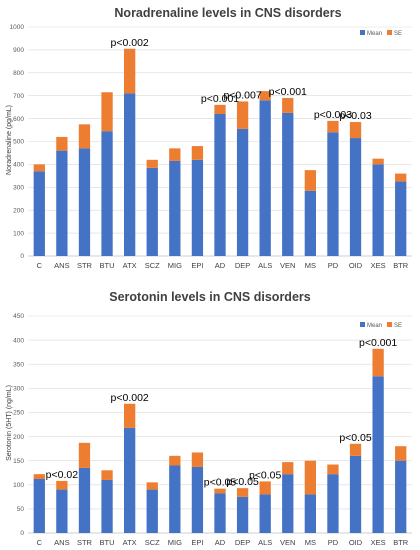 The height and width of the screenshot is (550, 420). What do you see at coordinates (378, 454) in the screenshot?
I see `bar-mean-xes` at bounding box center [378, 454].